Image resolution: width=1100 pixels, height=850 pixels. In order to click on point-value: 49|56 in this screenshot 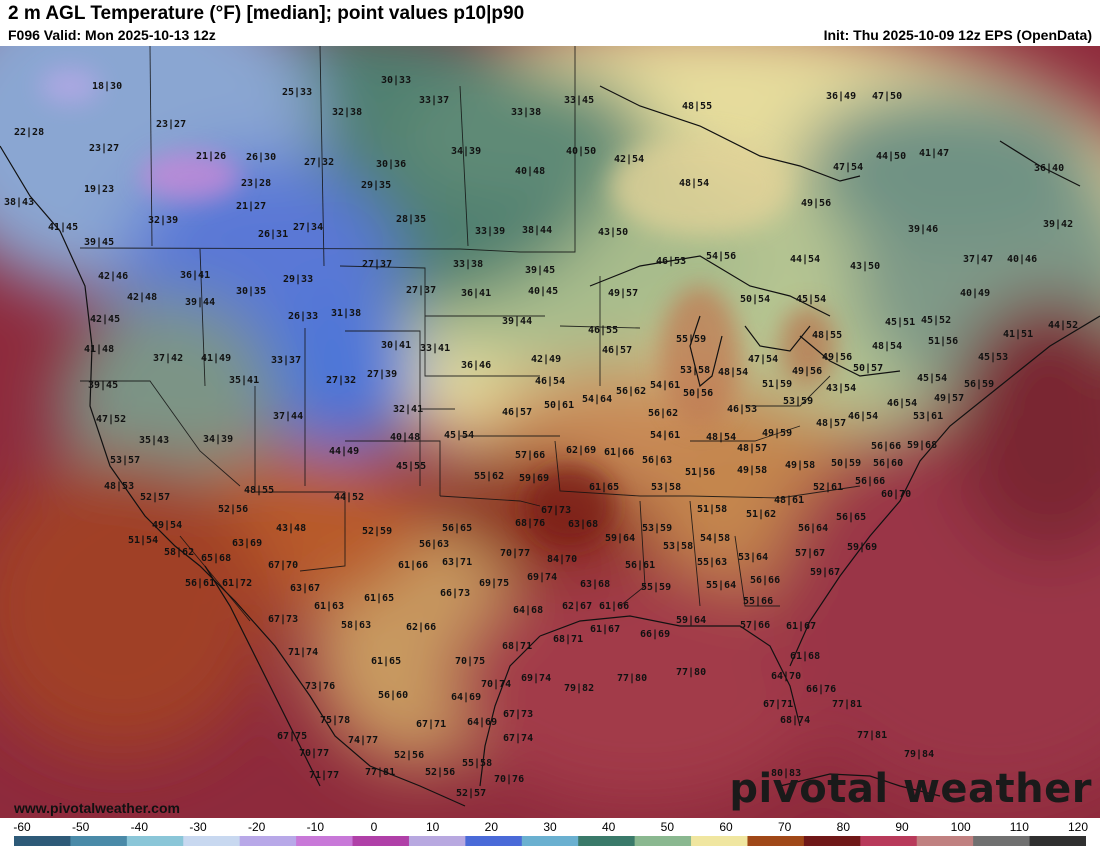, I will do `click(807, 371)`.